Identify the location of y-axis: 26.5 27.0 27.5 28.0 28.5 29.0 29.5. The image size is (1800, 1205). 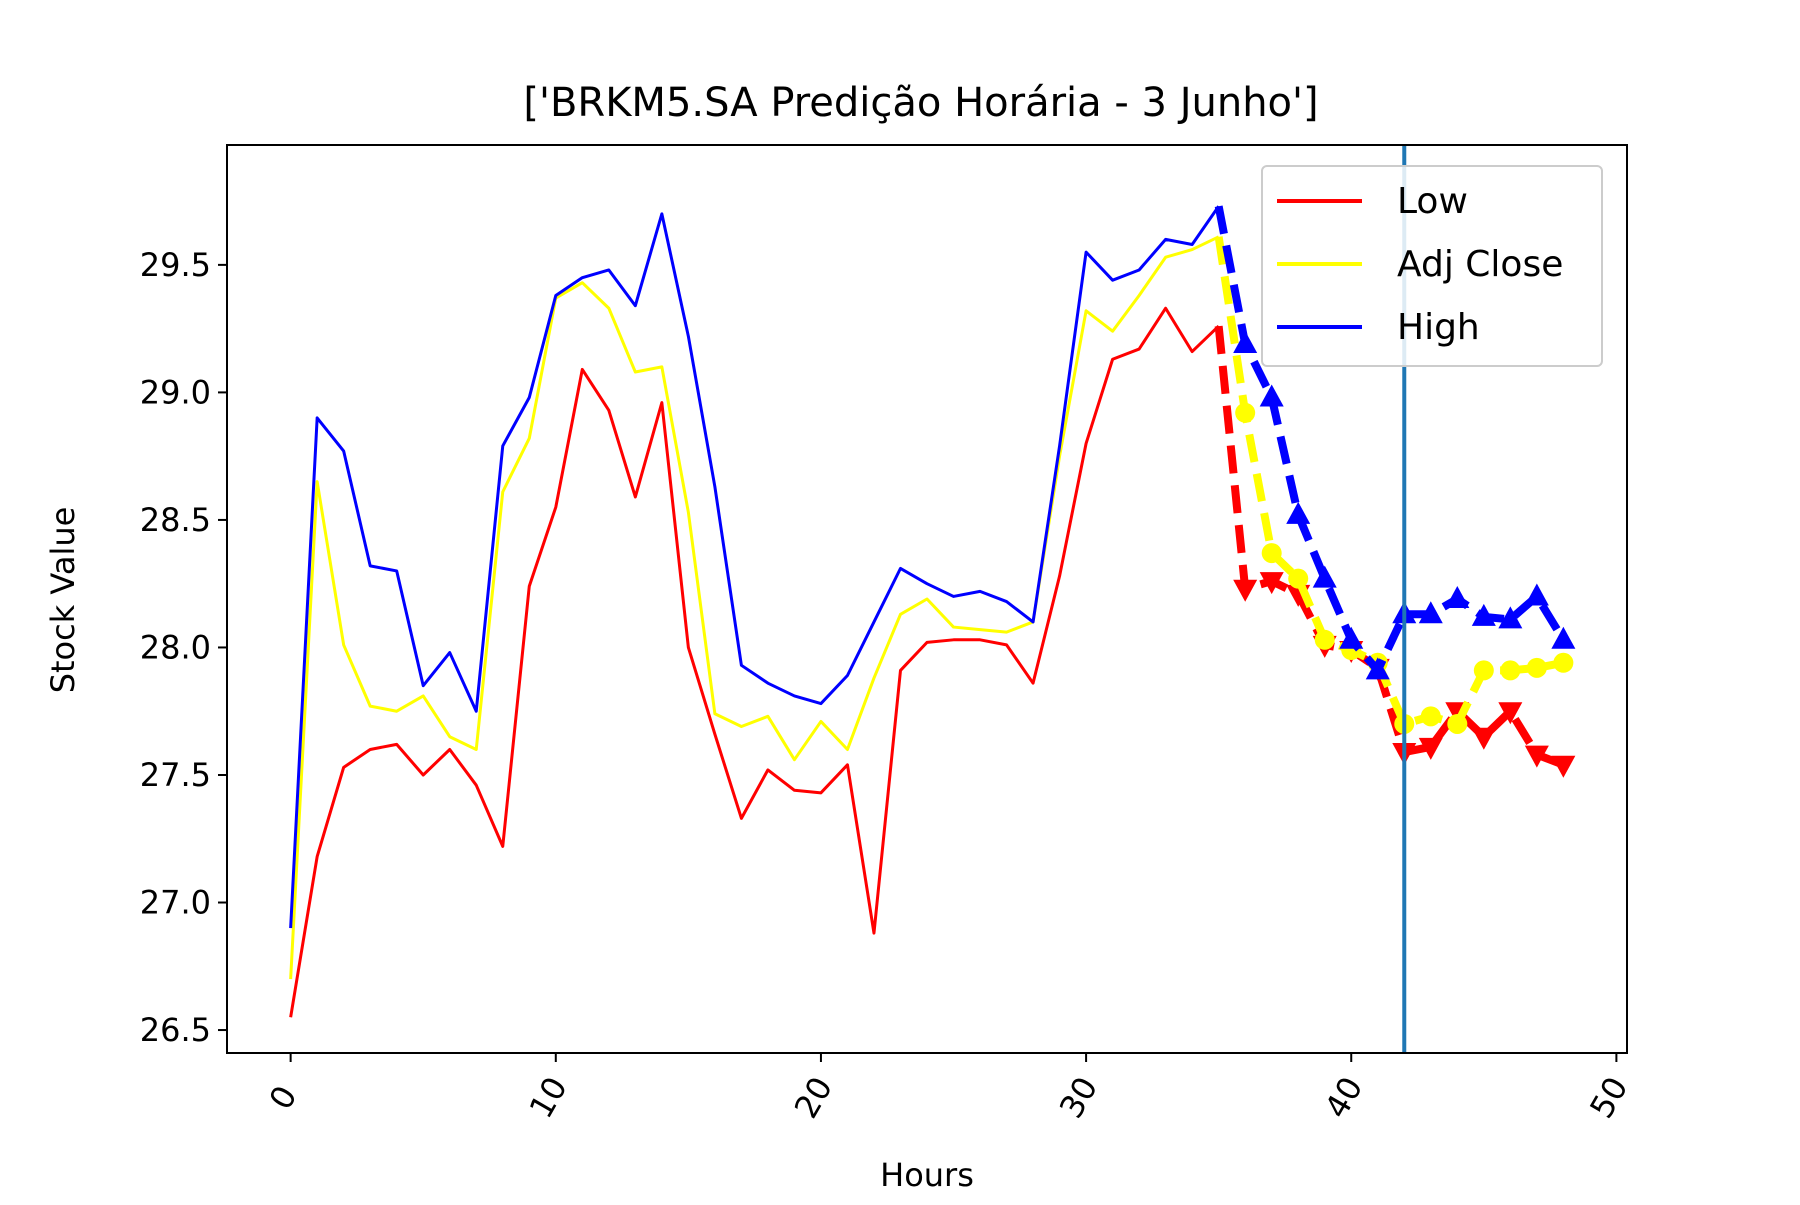
(183, 647).